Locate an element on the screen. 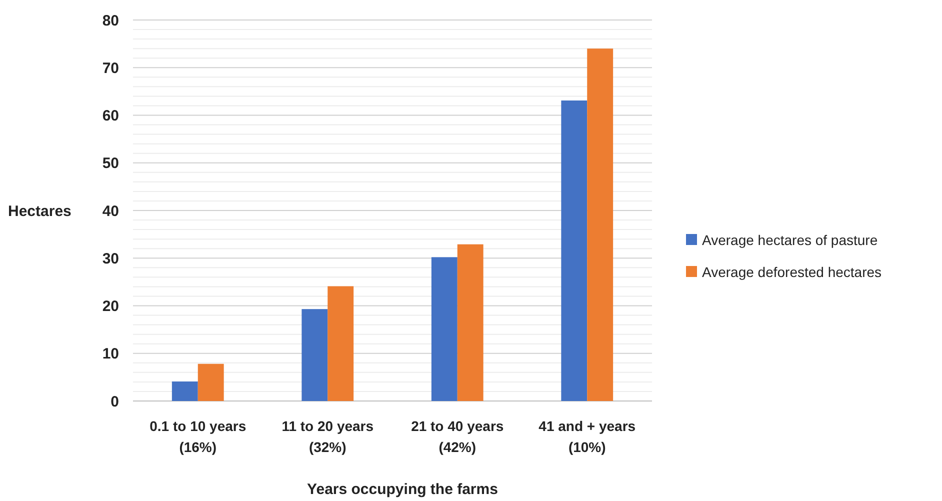 The image size is (942, 501). y-tick-label: 30 is located at coordinates (110, 259).